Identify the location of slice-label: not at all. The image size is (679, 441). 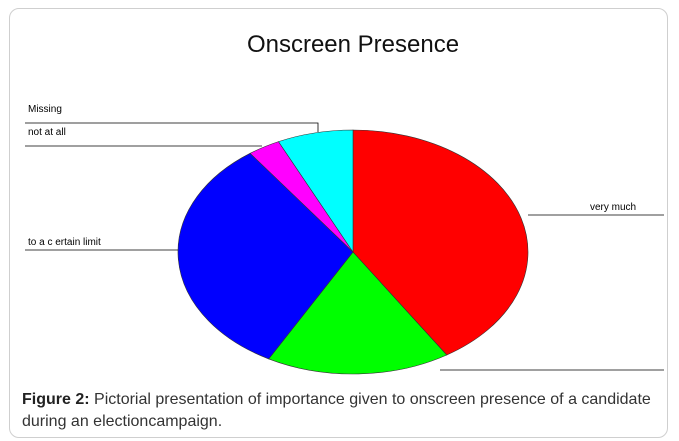
(47, 132).